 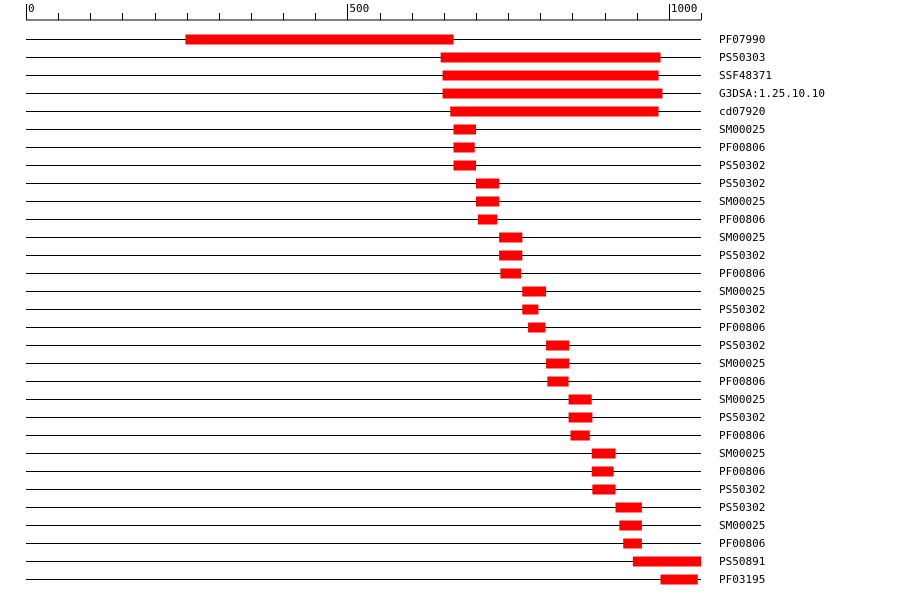 What do you see at coordinates (742, 57) in the screenshot?
I see `domain-label: PS50303` at bounding box center [742, 57].